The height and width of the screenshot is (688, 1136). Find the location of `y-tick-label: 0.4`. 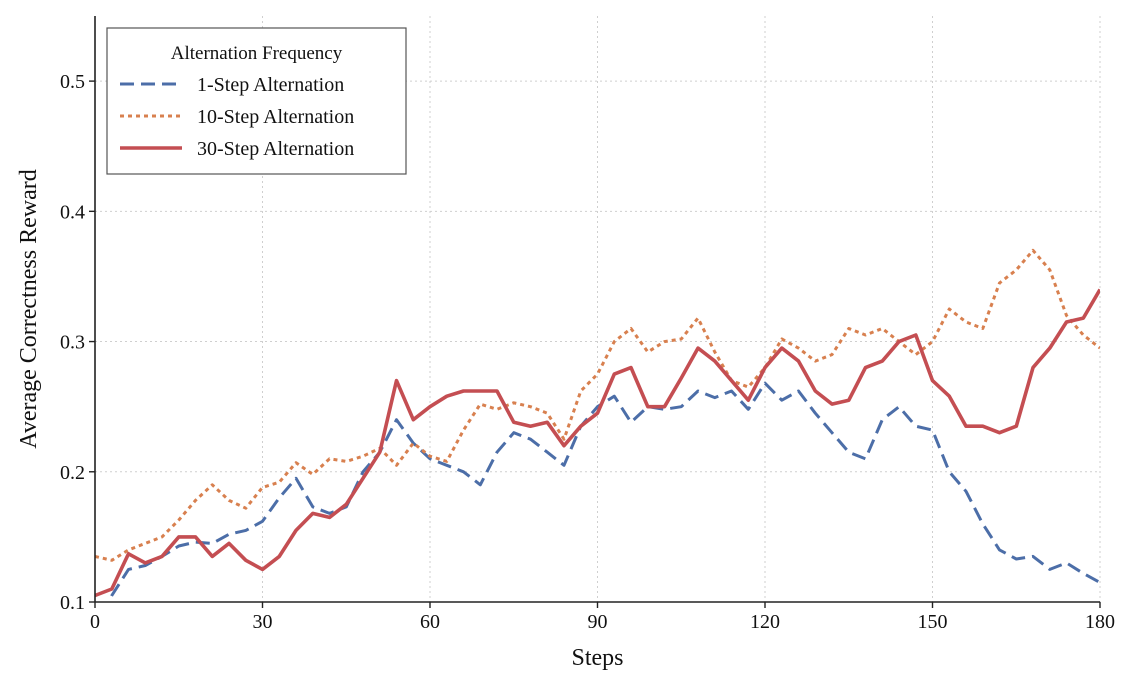

y-tick-label: 0.4 is located at coordinates (72, 212).